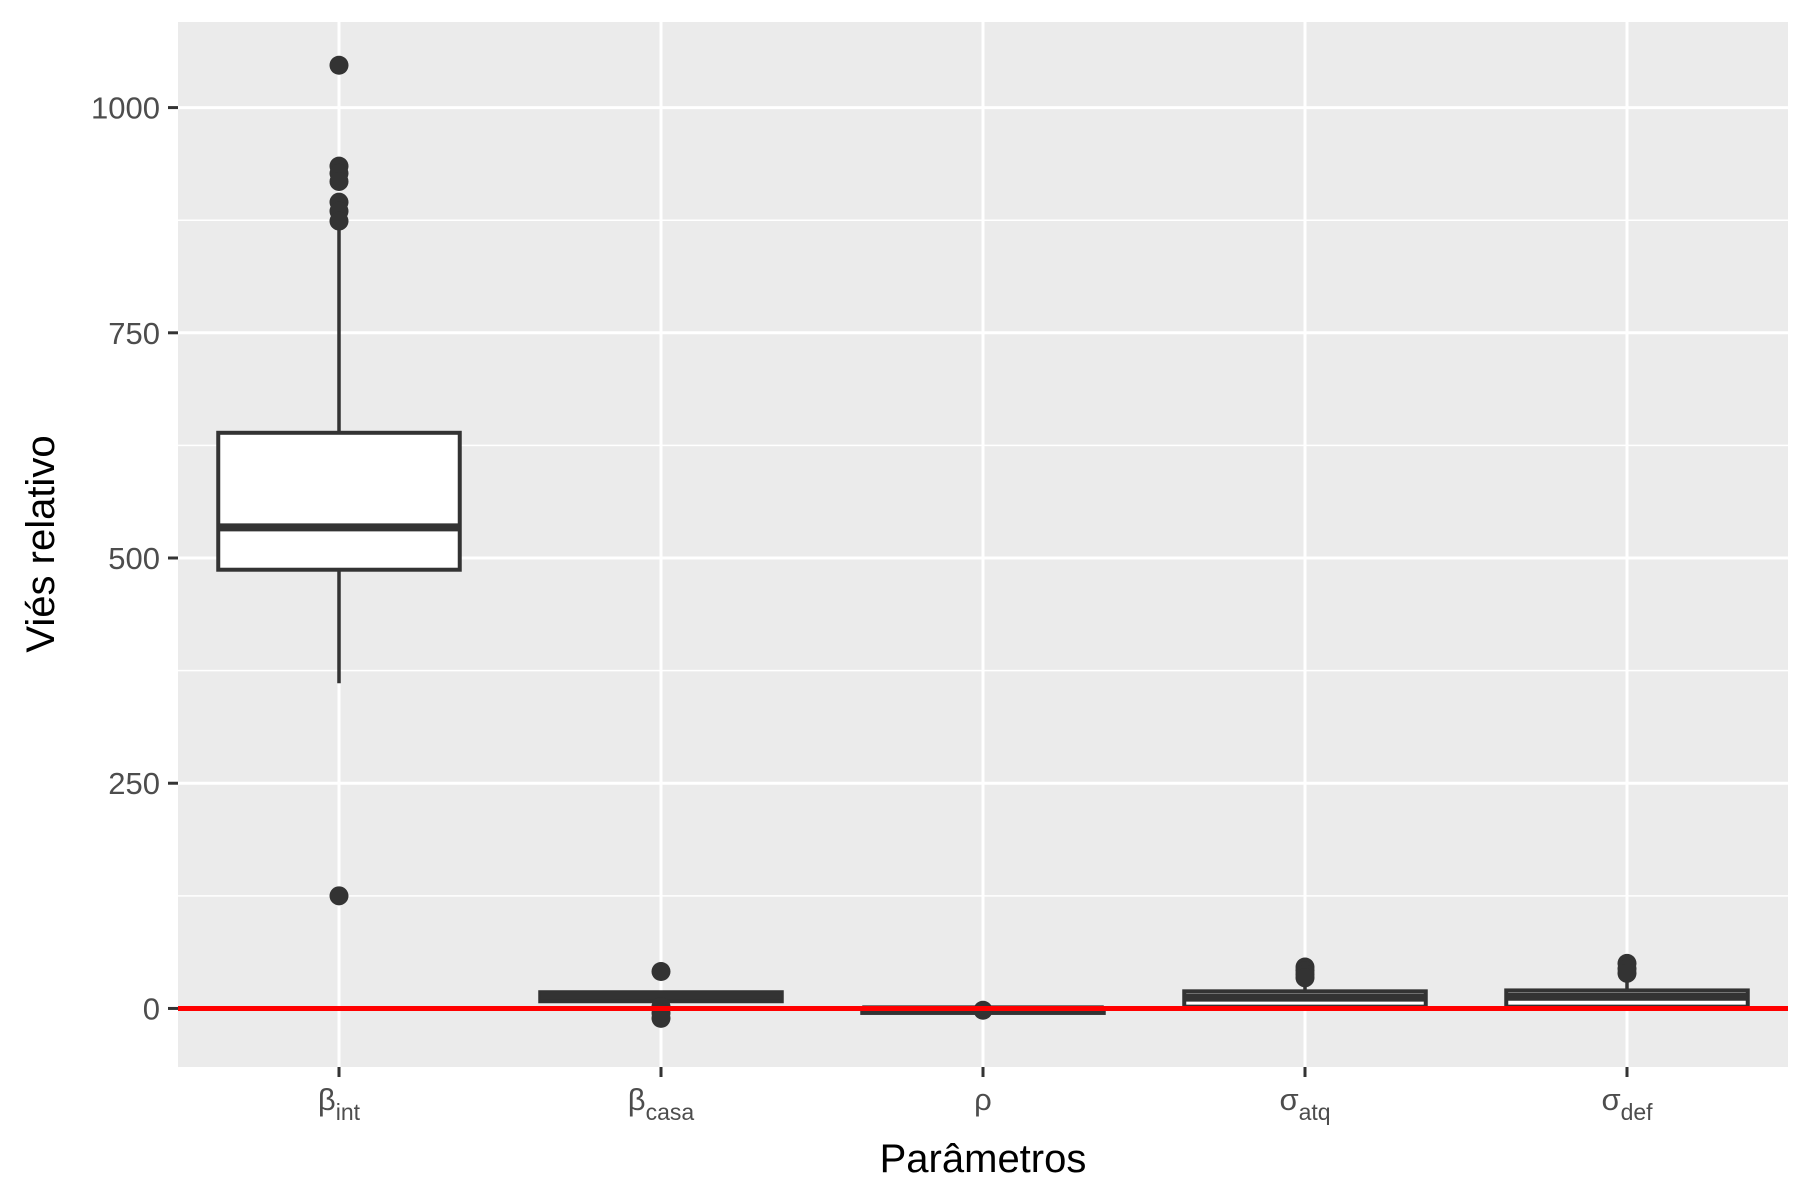  Describe the element at coordinates (134, 333) in the screenshot. I see `y-tick-label: 750` at that location.